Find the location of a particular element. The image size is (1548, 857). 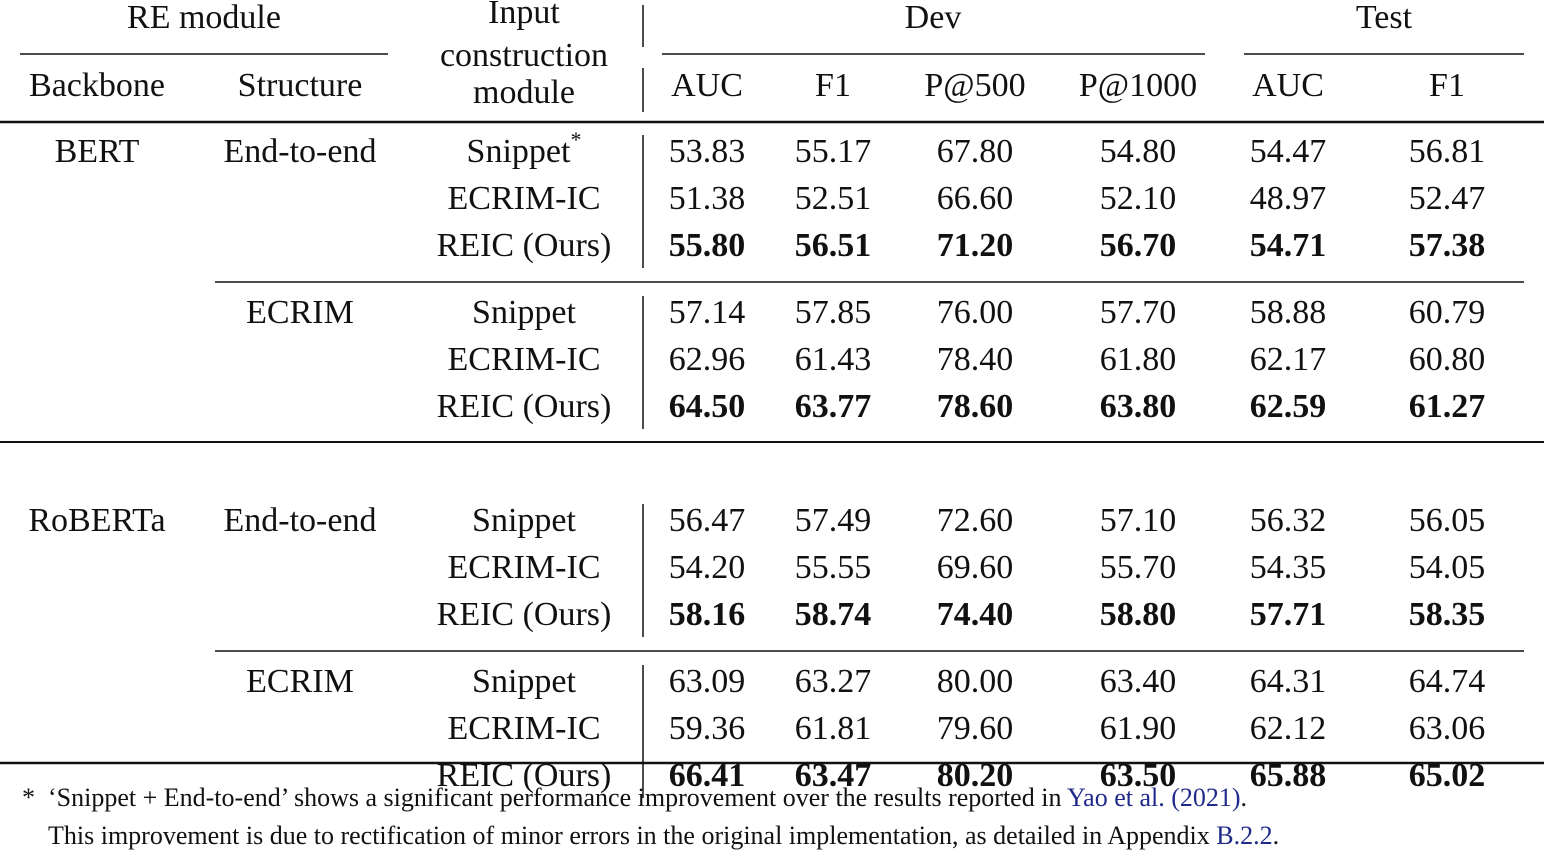

appendix-link: B.2.2 is located at coordinates (1244, 835).